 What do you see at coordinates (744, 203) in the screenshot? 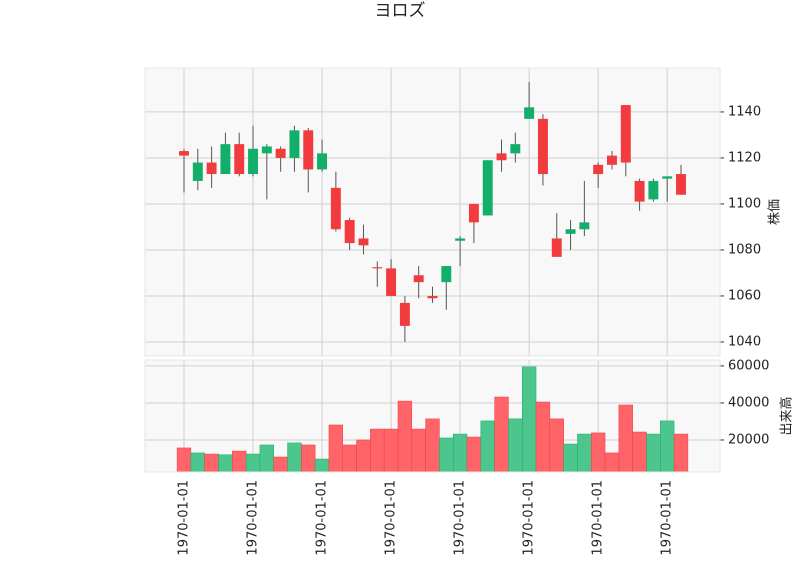
I see `y-tick-label: 1100` at bounding box center [744, 203].